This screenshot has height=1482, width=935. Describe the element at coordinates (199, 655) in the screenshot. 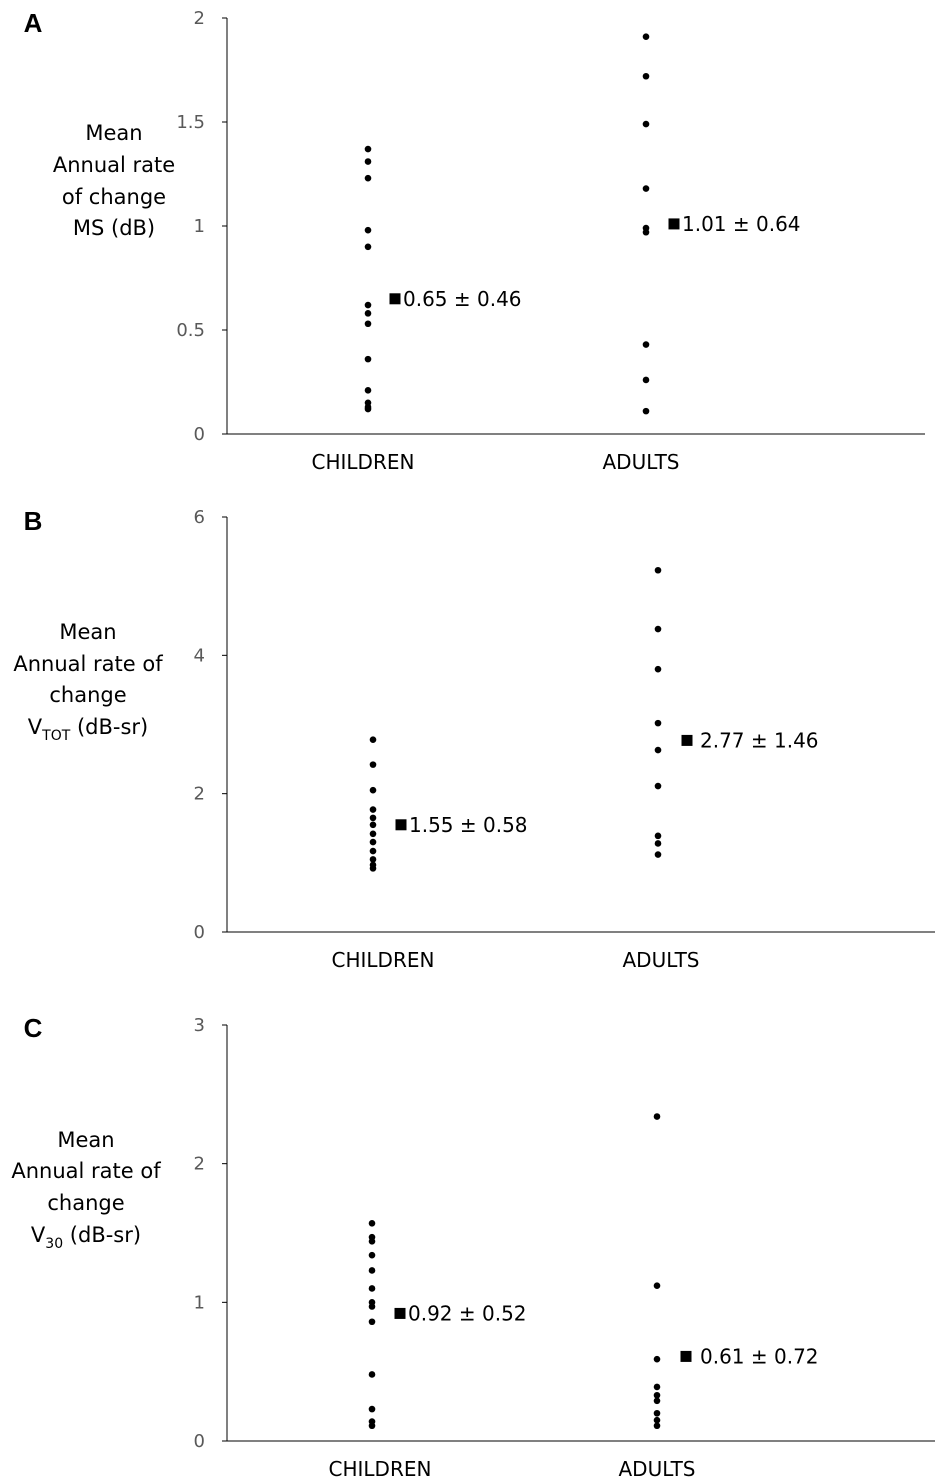

I see `y-tick-label: 4` at that location.